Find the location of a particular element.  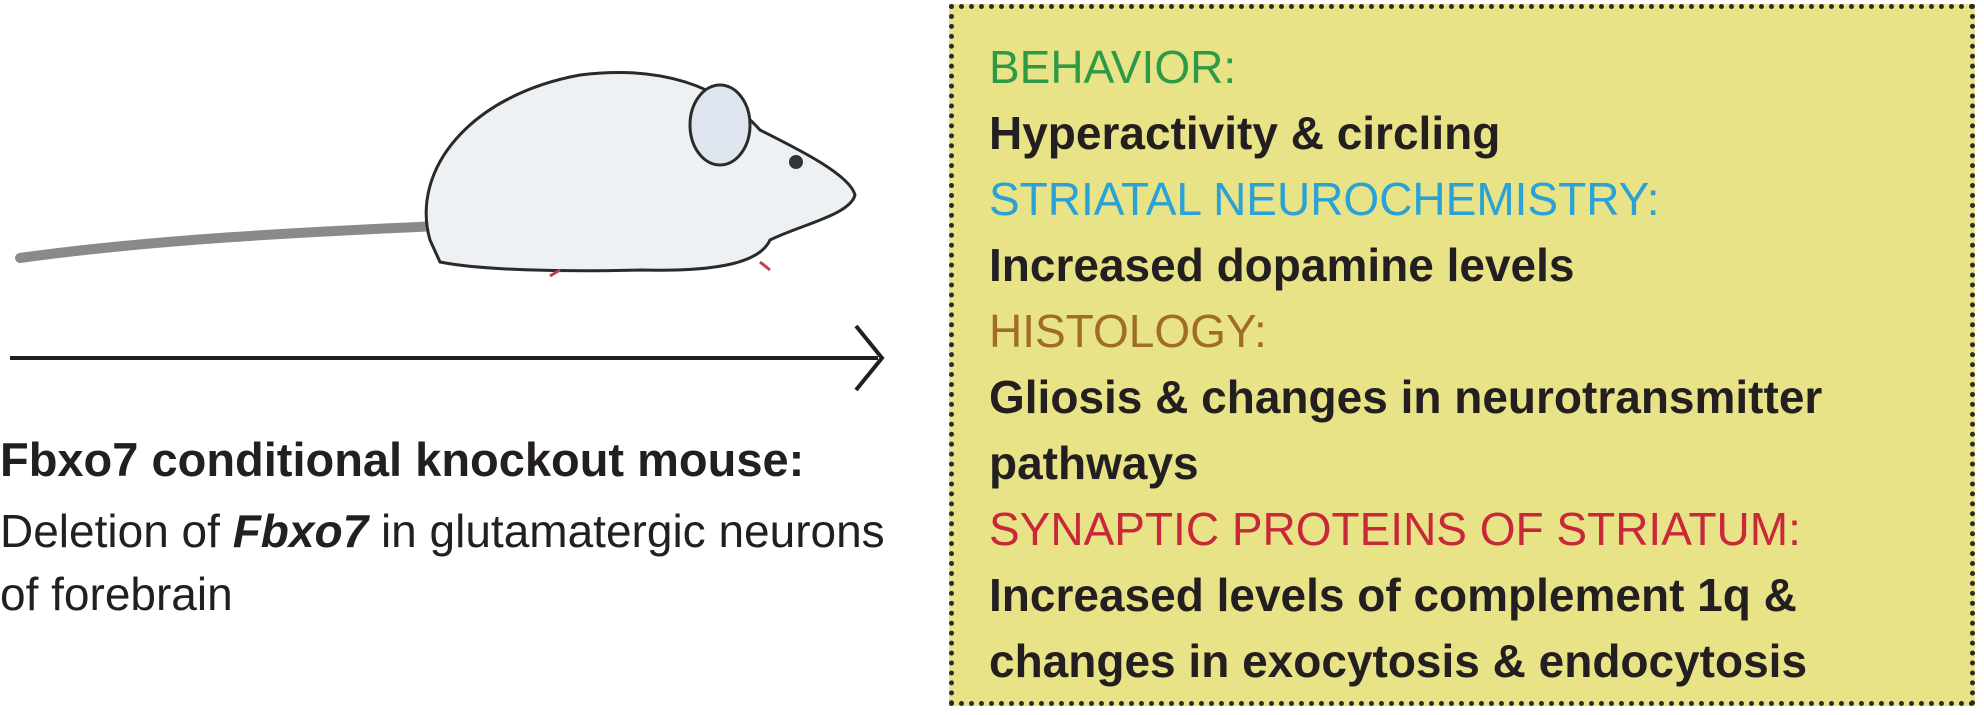

finding-text: Hyperactivity & circling is located at coordinates (1245, 133).